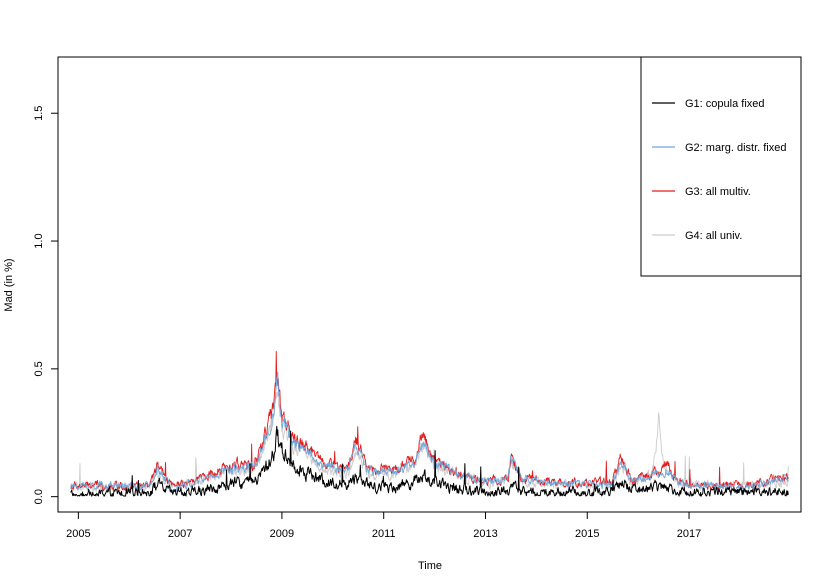 This screenshot has width=830, height=588. I want to click on x-tick-label: 2007, so click(180, 534).